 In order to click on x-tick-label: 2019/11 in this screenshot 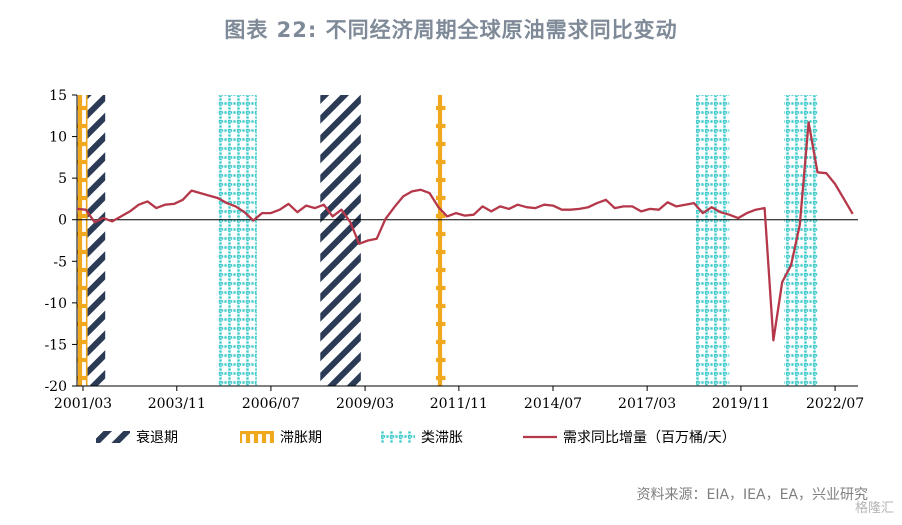, I will do `click(741, 404)`.